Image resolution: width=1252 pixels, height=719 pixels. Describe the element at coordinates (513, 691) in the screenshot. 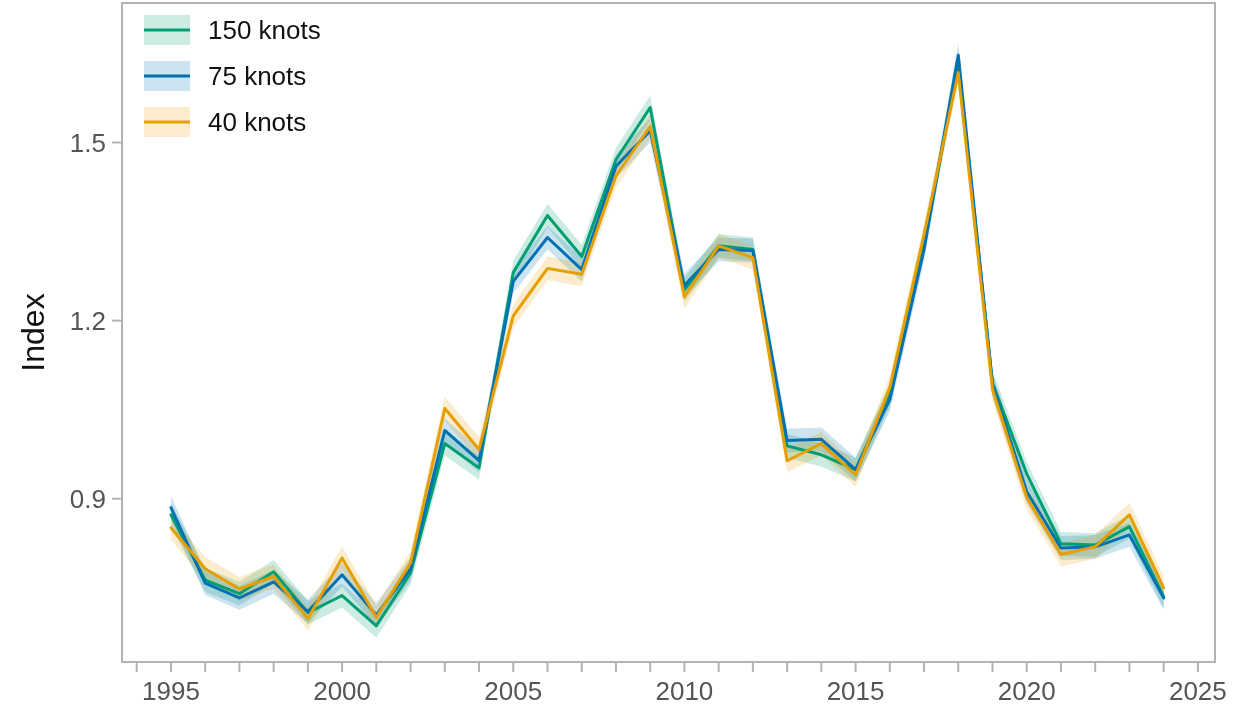

I see `x-tick-label: 2005` at that location.